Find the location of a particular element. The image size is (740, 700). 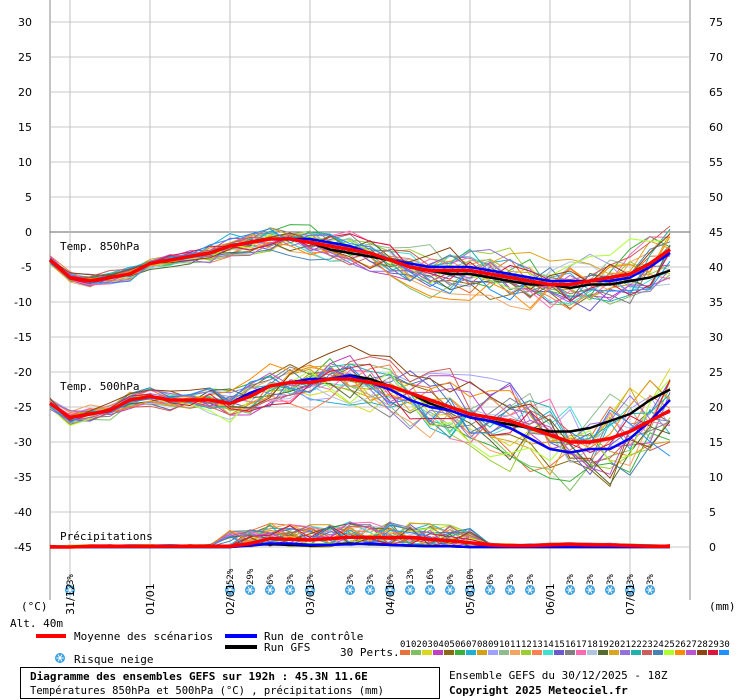

right-tick-label: 0 is located at coordinates (712, 547).